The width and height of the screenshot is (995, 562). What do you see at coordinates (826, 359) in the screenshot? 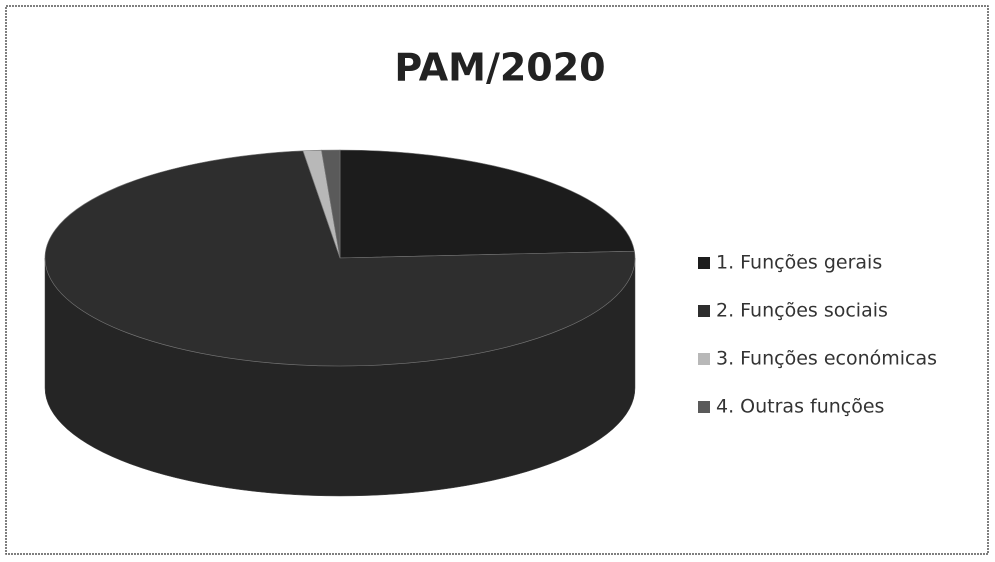
I see `legend-label: 3. Funções económicas` at bounding box center [826, 359].